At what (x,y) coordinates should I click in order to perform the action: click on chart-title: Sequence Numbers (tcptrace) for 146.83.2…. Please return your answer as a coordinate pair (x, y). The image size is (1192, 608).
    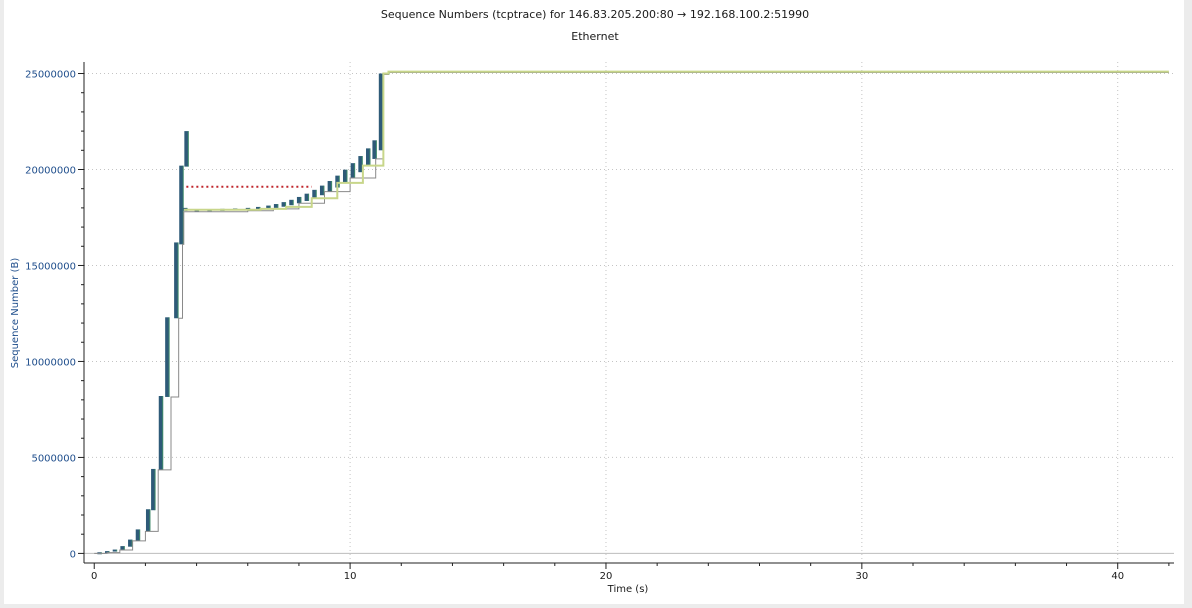
    Looking at the image, I should click on (595, 14).